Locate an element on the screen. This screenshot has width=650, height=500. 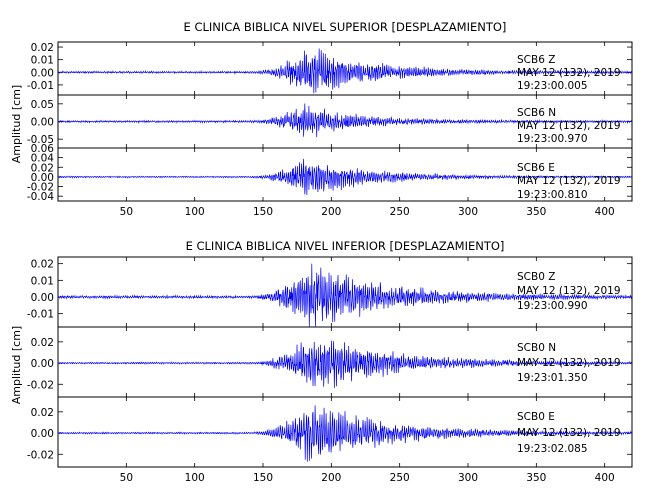
y-ticks: 0.02 0.01 0.00 -0.01 is located at coordinates (329, 292).